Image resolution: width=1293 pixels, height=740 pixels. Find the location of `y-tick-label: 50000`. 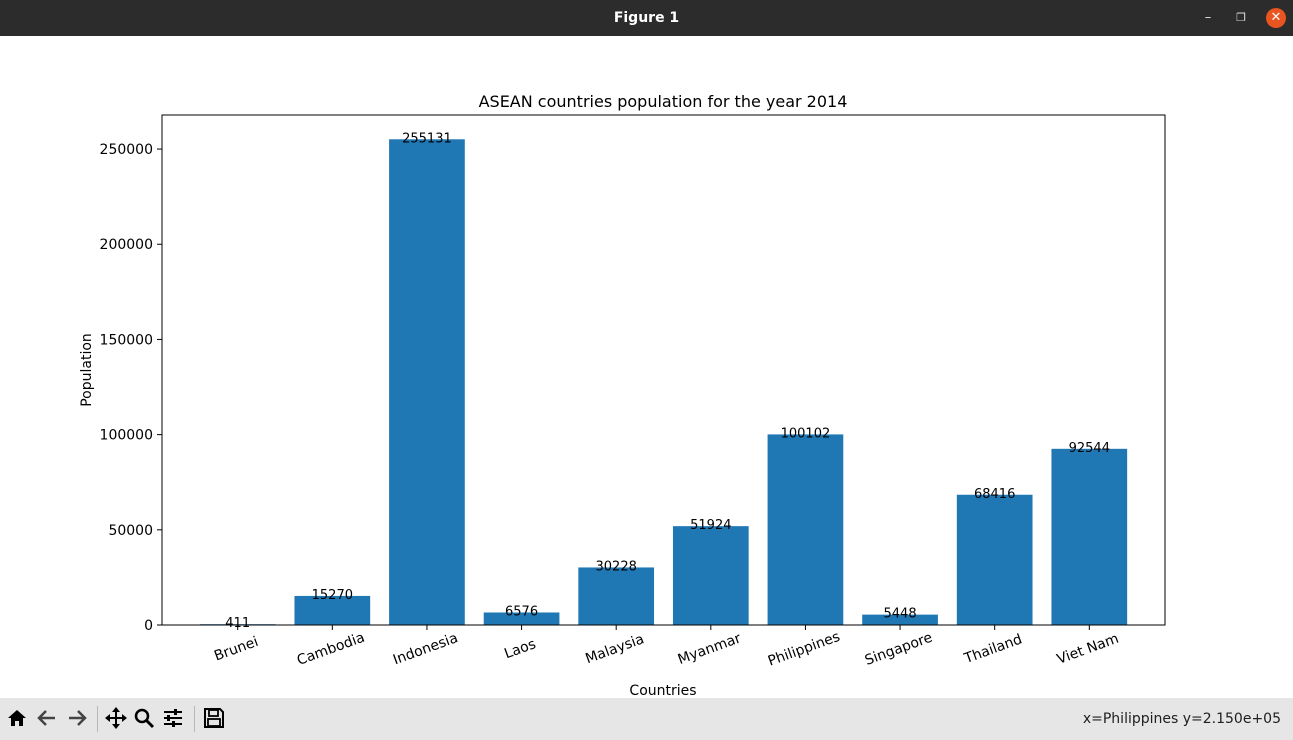

y-tick-label: 50000 is located at coordinates (130, 531).